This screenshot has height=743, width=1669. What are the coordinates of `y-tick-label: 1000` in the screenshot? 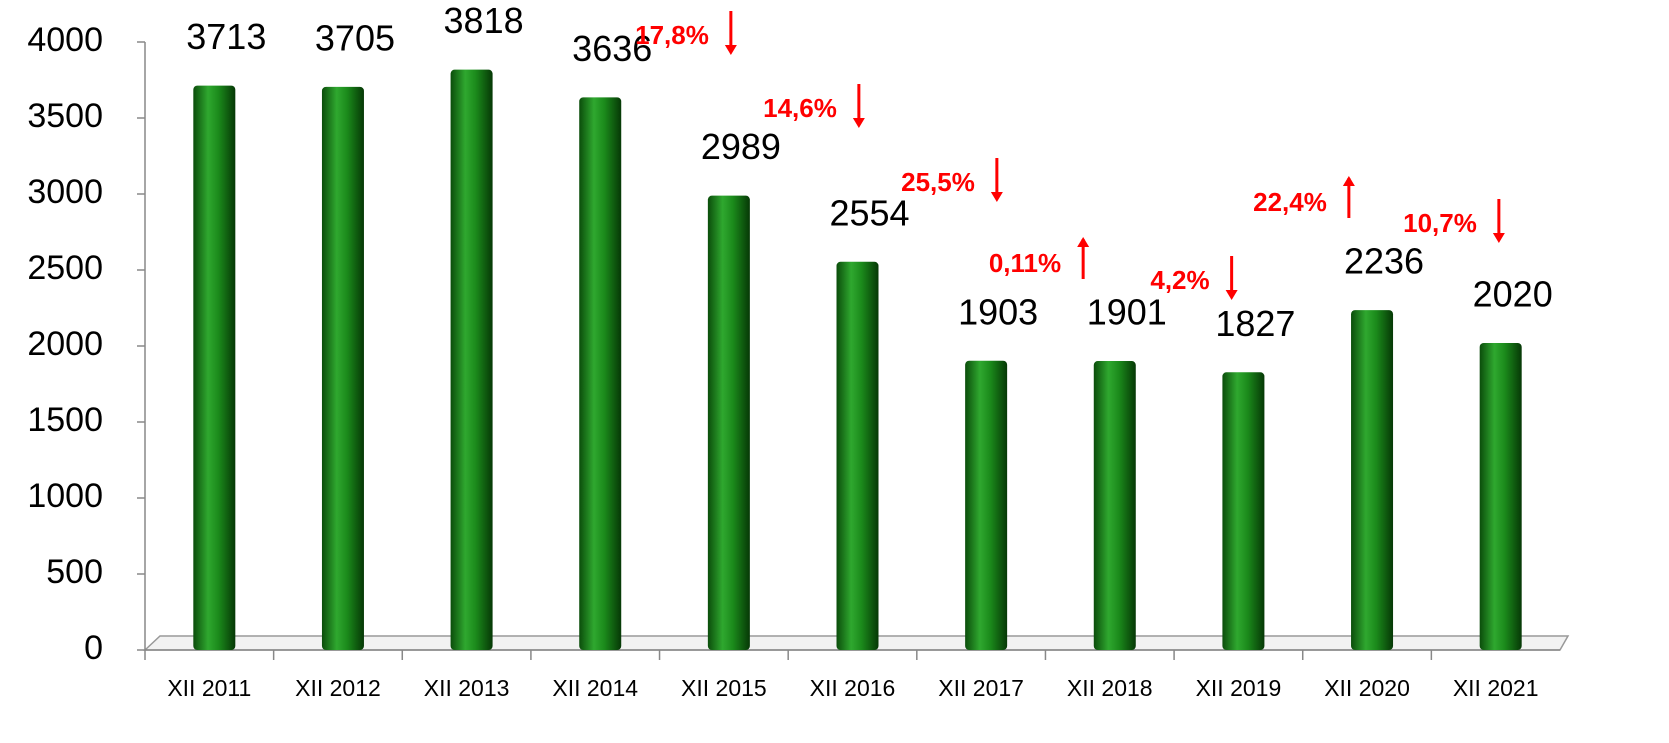 It's located at (65, 496).